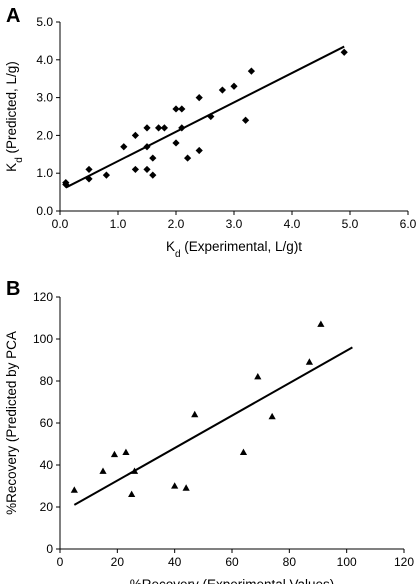  What do you see at coordinates (47, 381) in the screenshot?
I see `chart-b-y-tick-label: 80` at bounding box center [47, 381].